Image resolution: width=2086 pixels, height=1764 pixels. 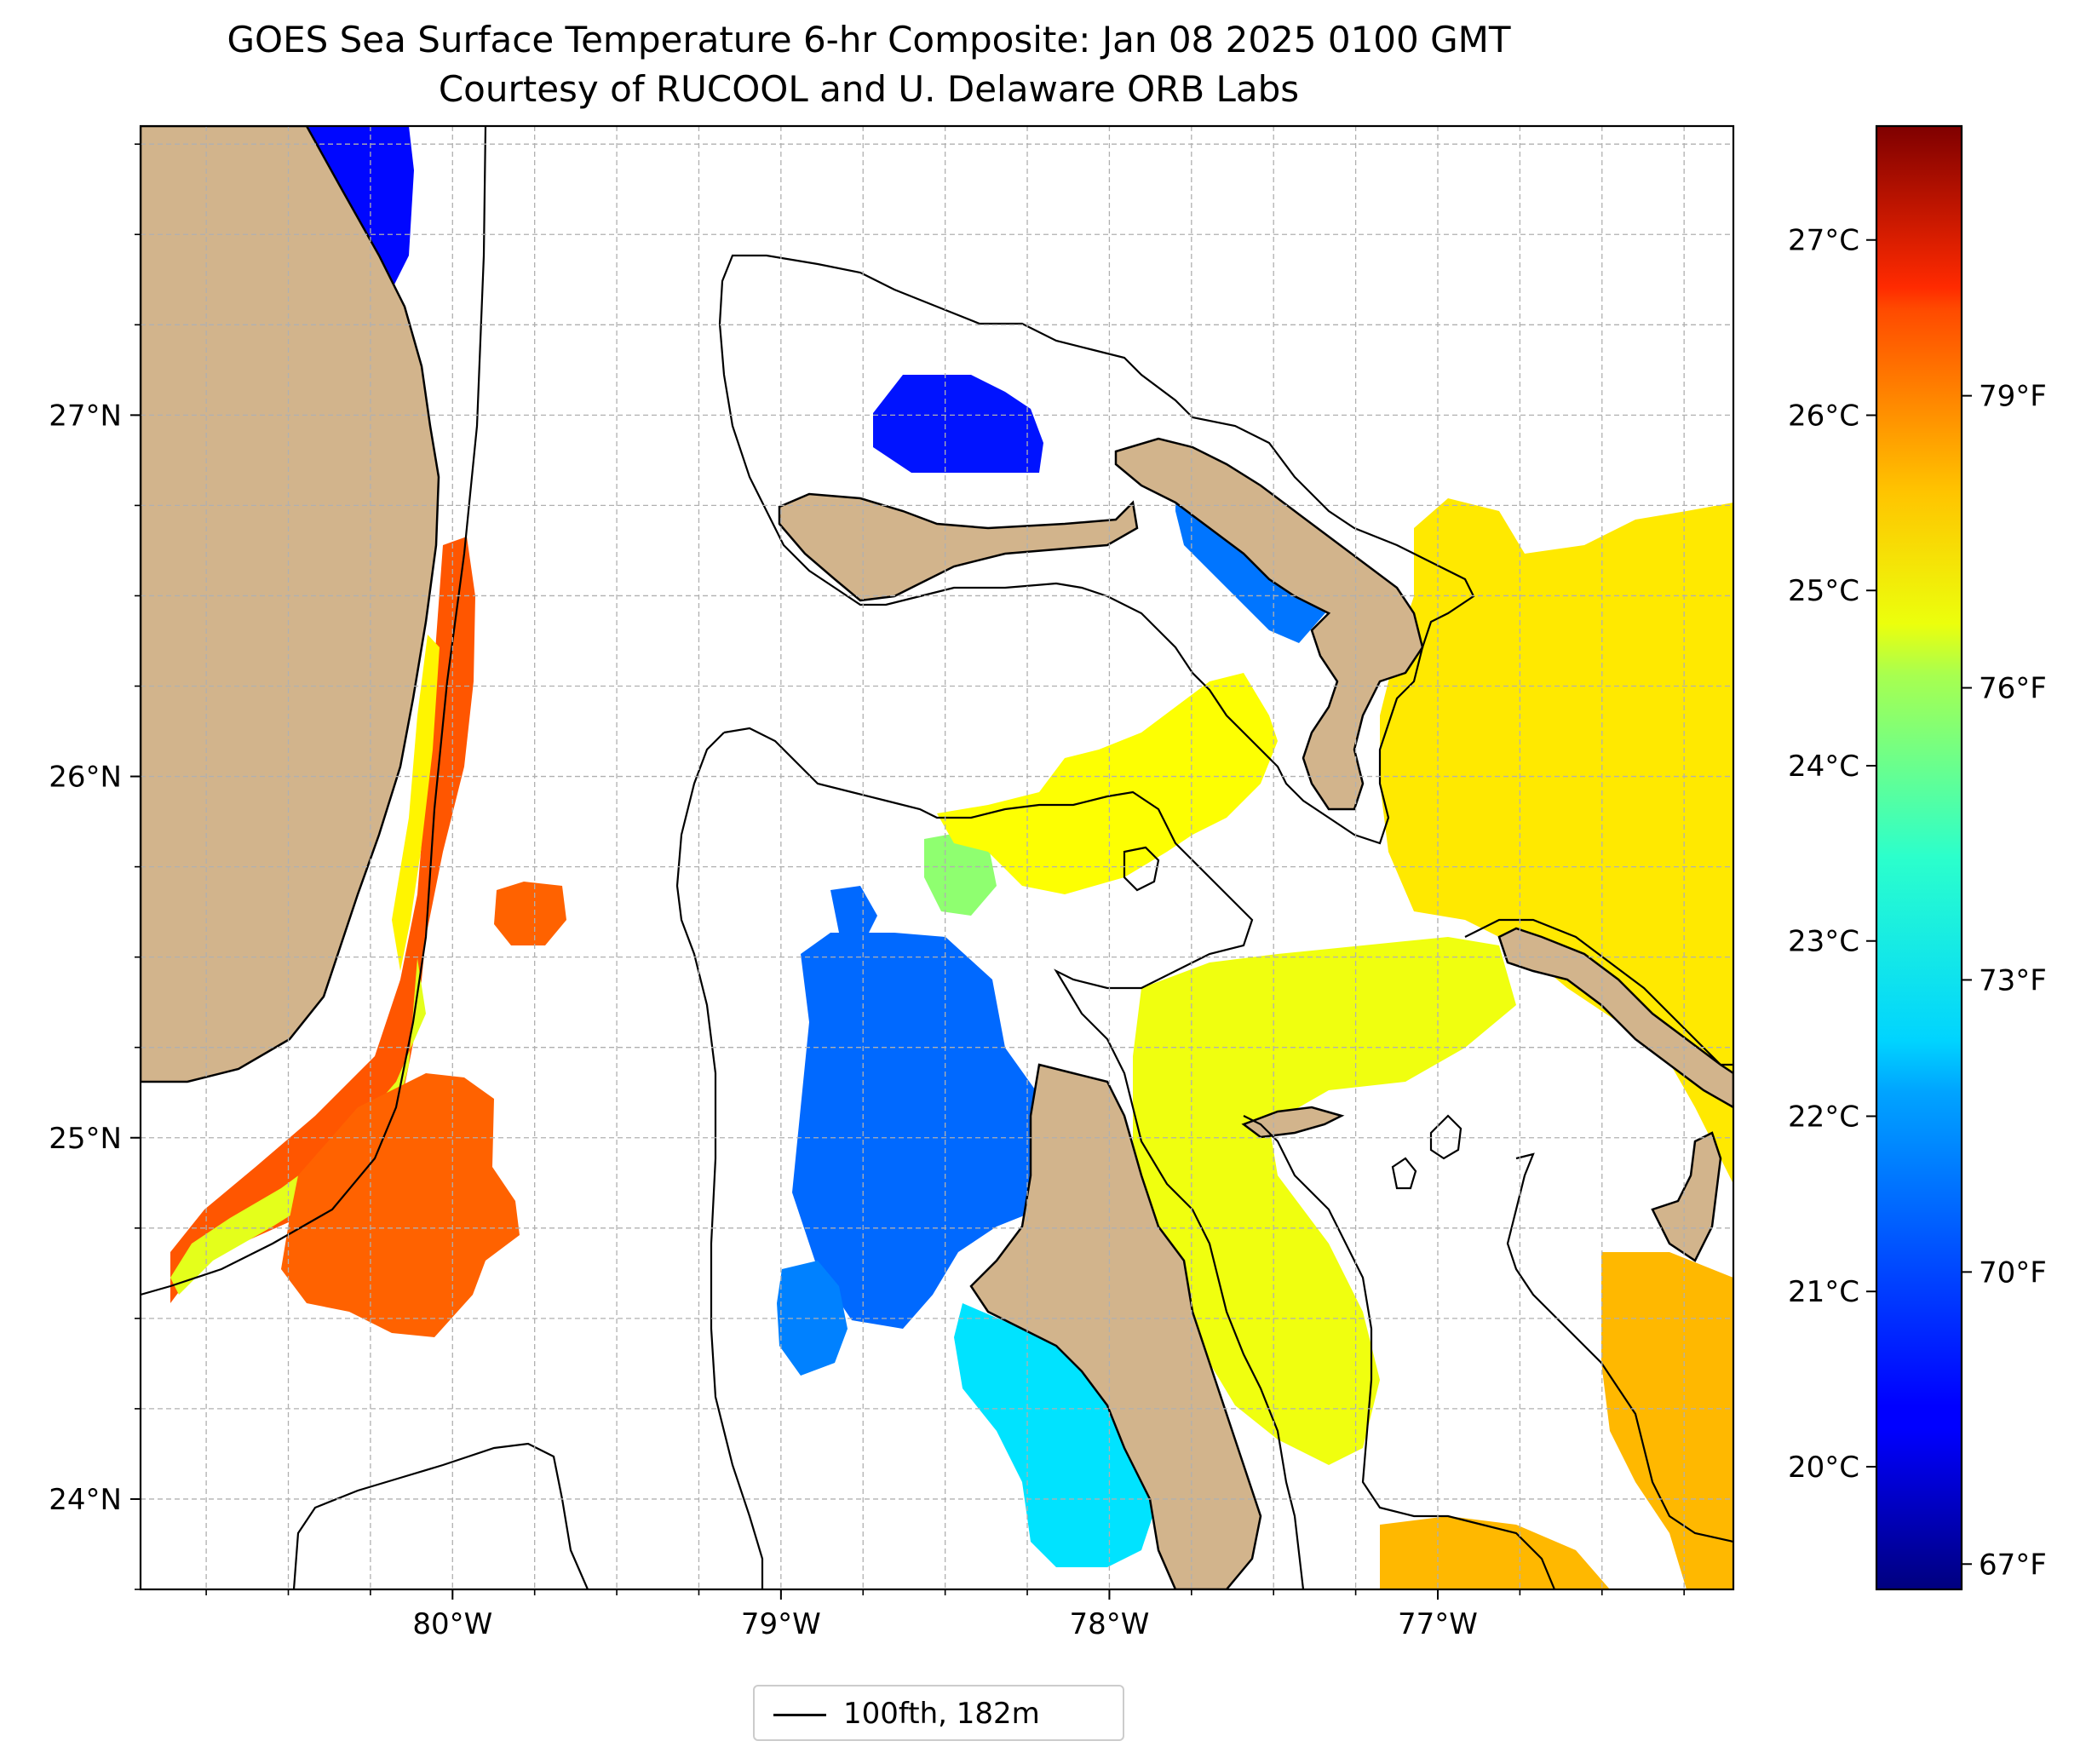 What do you see at coordinates (290, 604) in the screenshot?
I see `florida-land` at bounding box center [290, 604].